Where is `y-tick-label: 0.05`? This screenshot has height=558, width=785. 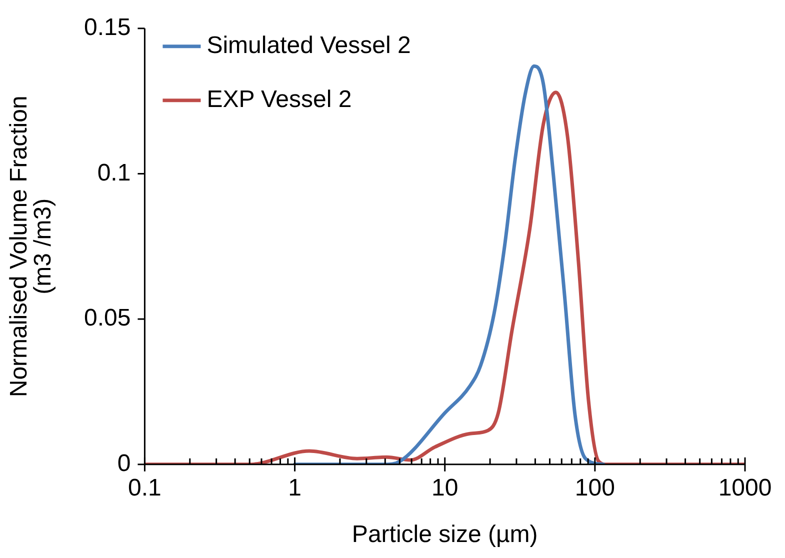 y-tick-label: 0.05 is located at coordinates (107, 318).